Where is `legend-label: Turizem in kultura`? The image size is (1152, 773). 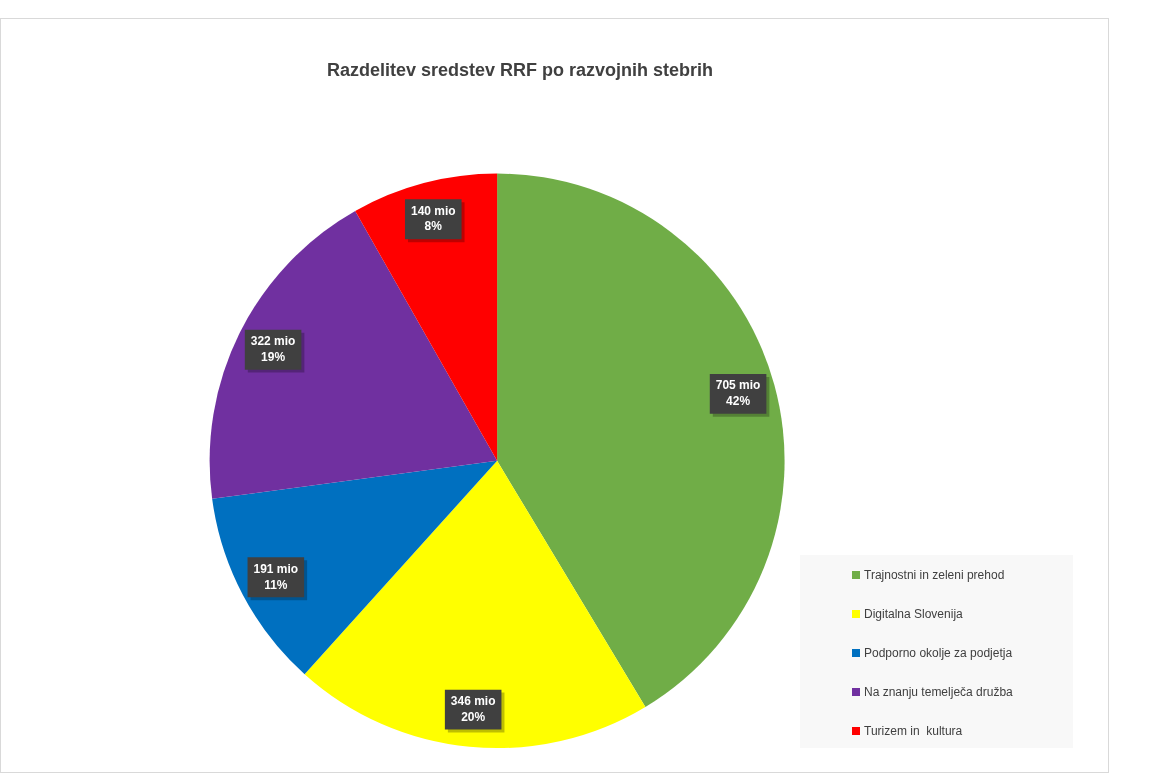 legend-label: Turizem in kultura is located at coordinates (913, 730).